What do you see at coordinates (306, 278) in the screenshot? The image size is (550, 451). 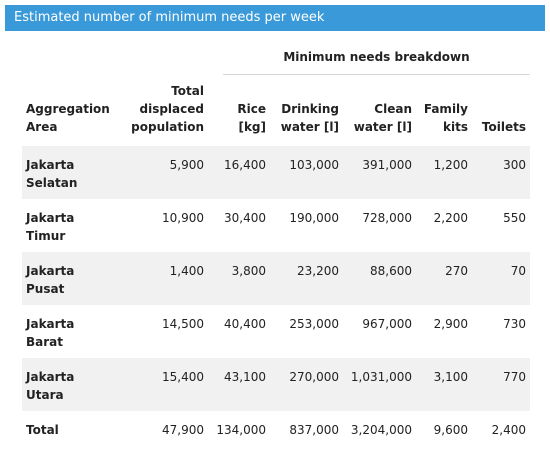 I see `row-drinking-water: 23,200` at bounding box center [306, 278].